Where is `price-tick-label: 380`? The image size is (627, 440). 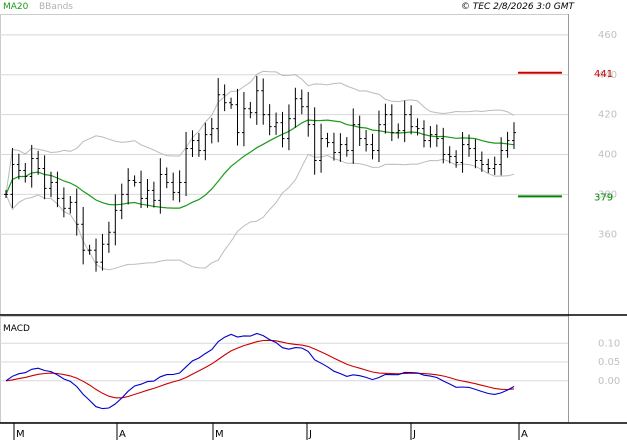 price-tick-label: 380 is located at coordinates (607, 194).